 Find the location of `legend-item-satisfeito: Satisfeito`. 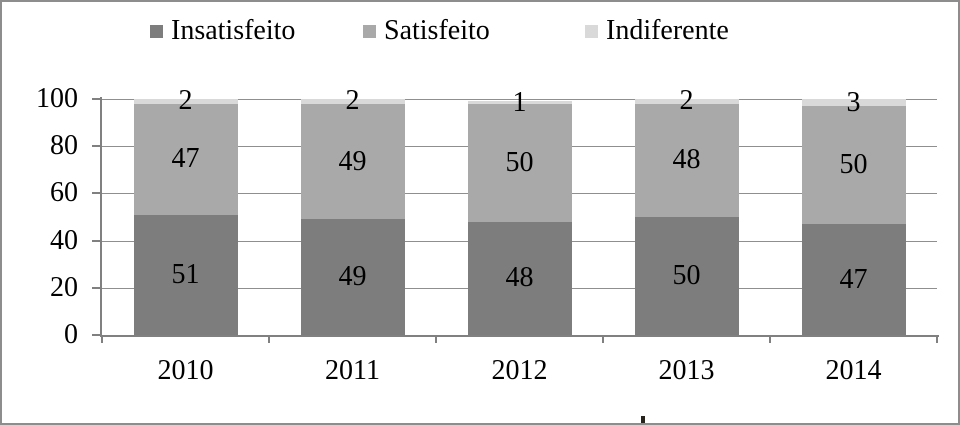

legend-item-satisfeito: Satisfeito is located at coordinates (426, 31).